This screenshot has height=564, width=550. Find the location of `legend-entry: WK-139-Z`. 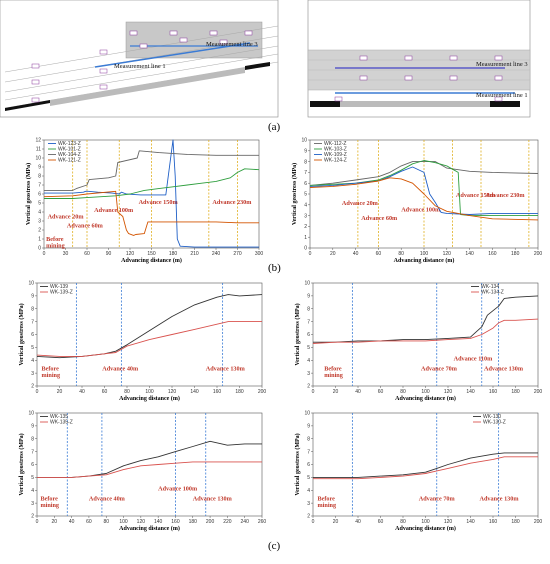

legend-entry: WK-139-Z is located at coordinates (61, 293).